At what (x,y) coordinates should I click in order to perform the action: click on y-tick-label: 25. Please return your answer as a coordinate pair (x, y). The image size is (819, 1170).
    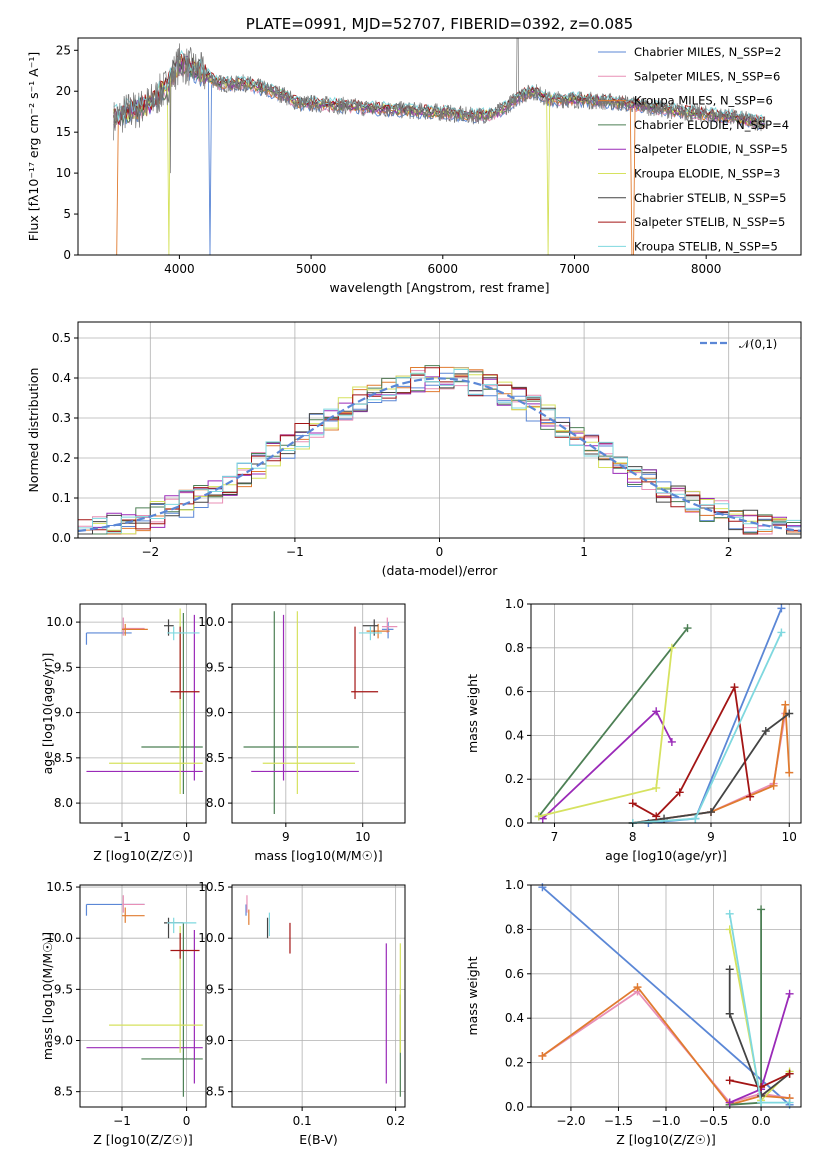
    Looking at the image, I should click on (63, 50).